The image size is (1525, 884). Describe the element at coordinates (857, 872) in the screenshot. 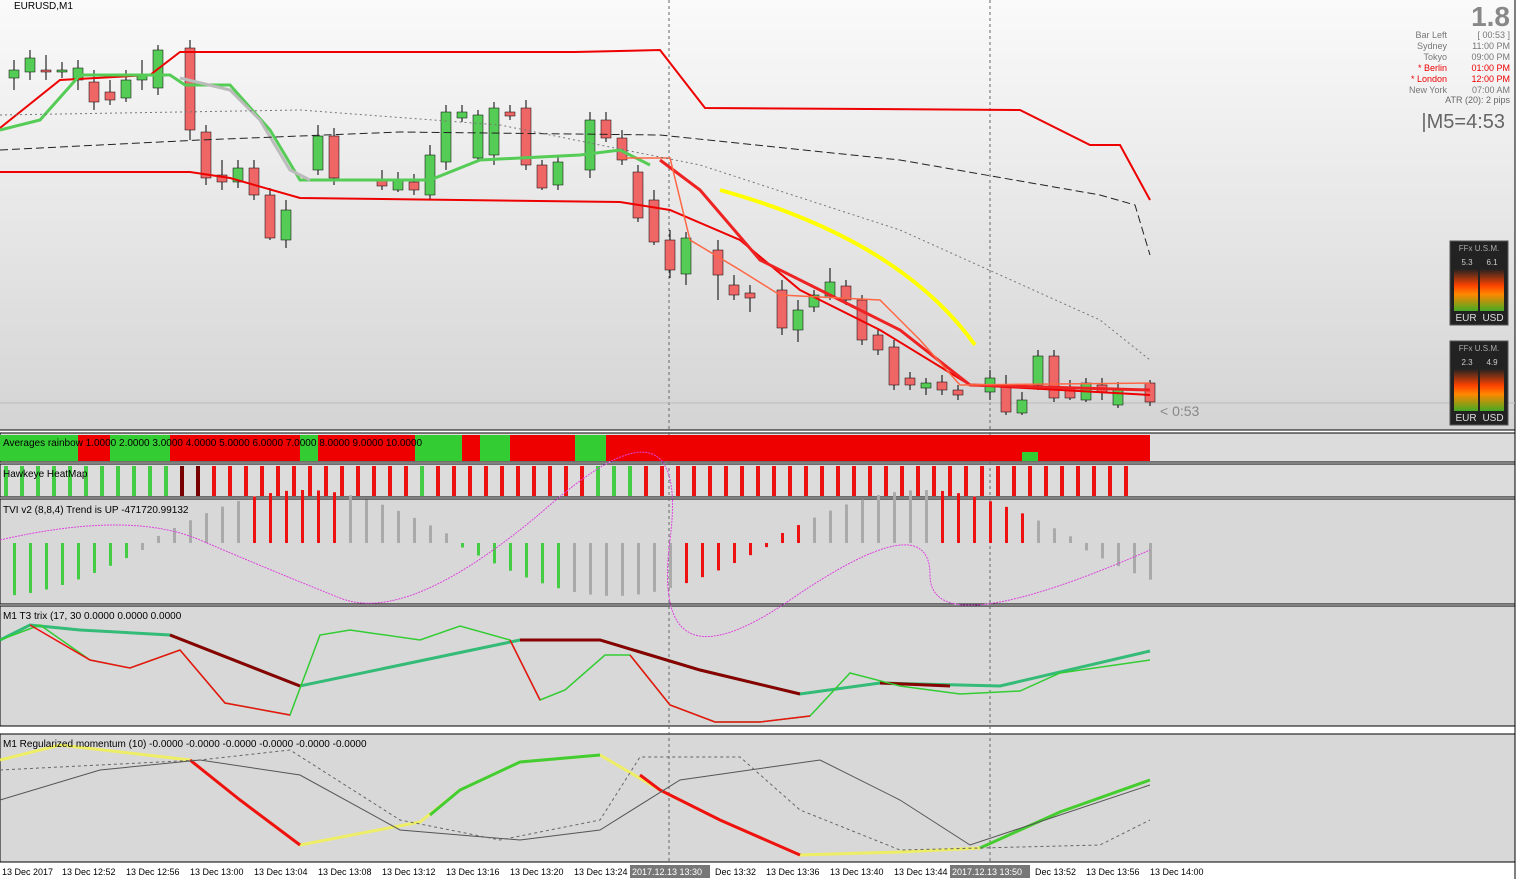

I see `time-label: 13 Dec 13:40` at that location.